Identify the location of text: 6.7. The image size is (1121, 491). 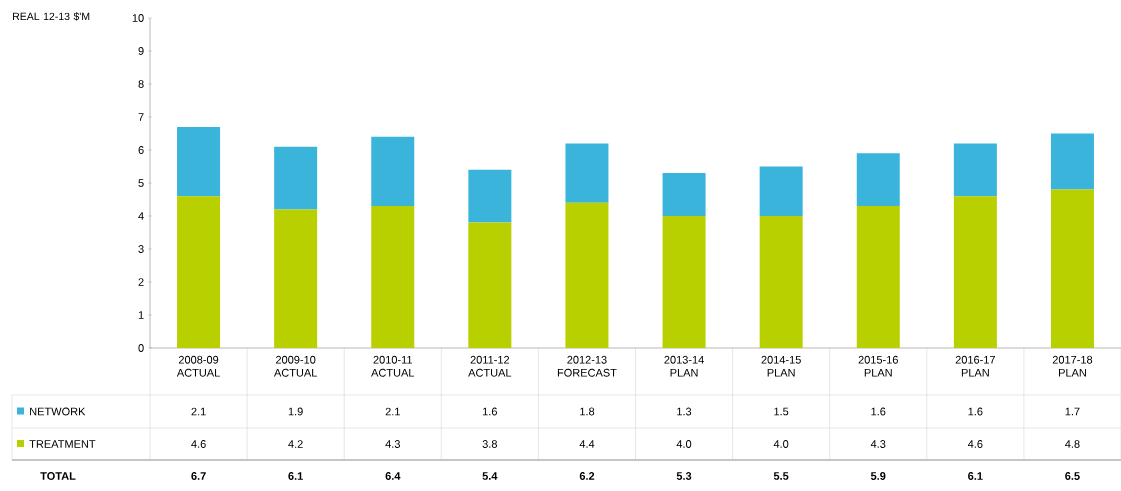
(198, 476).